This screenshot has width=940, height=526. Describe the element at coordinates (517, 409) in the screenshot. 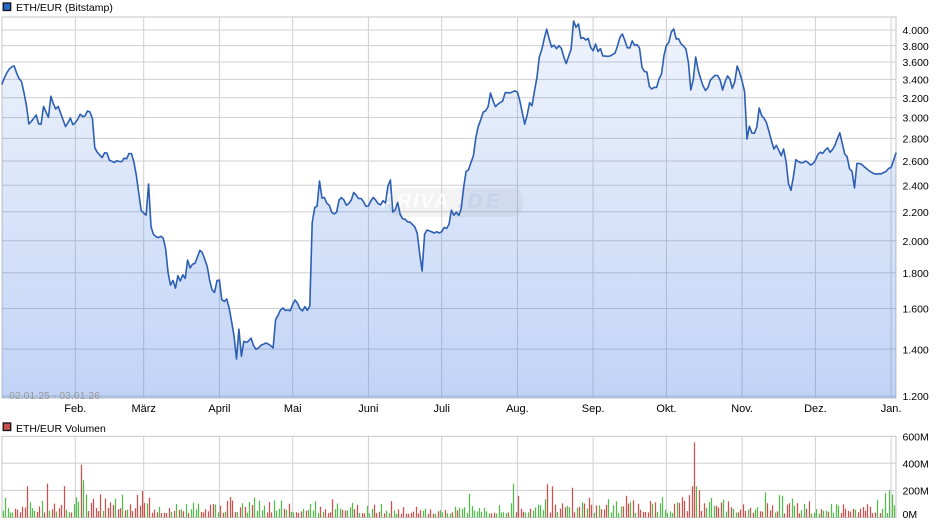

I see `svg-text: Aug.` at that location.